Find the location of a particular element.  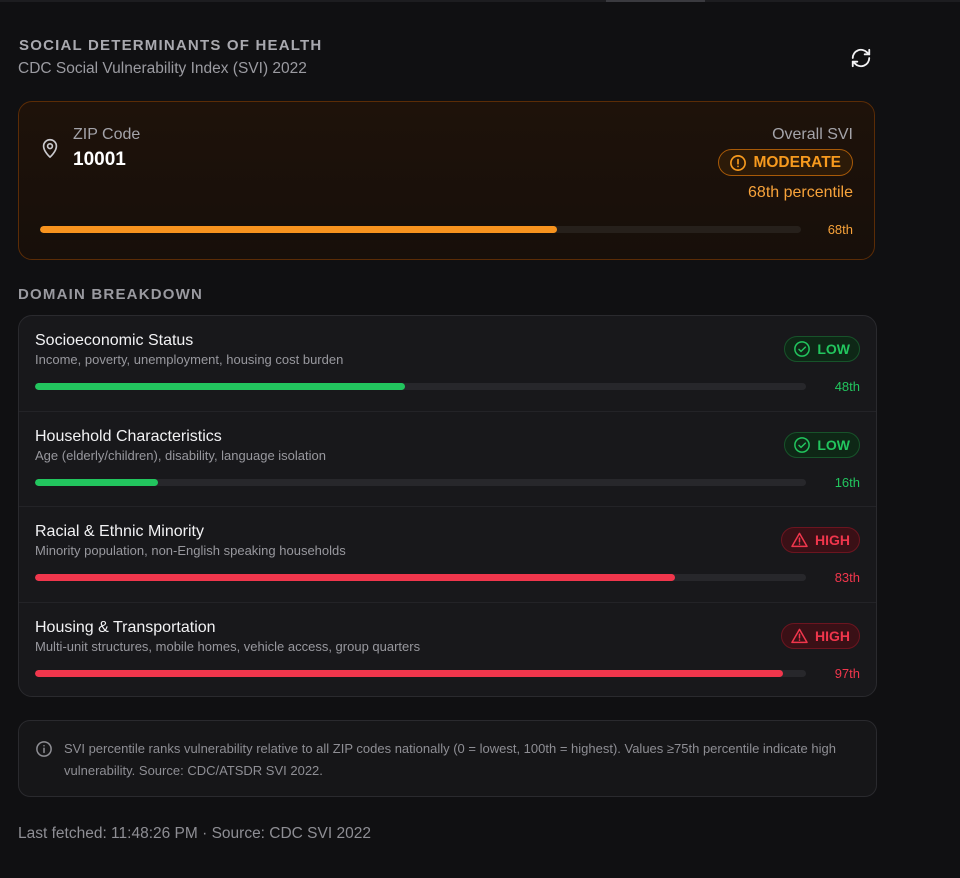

domain-title: Household Characteristics is located at coordinates (128, 436).